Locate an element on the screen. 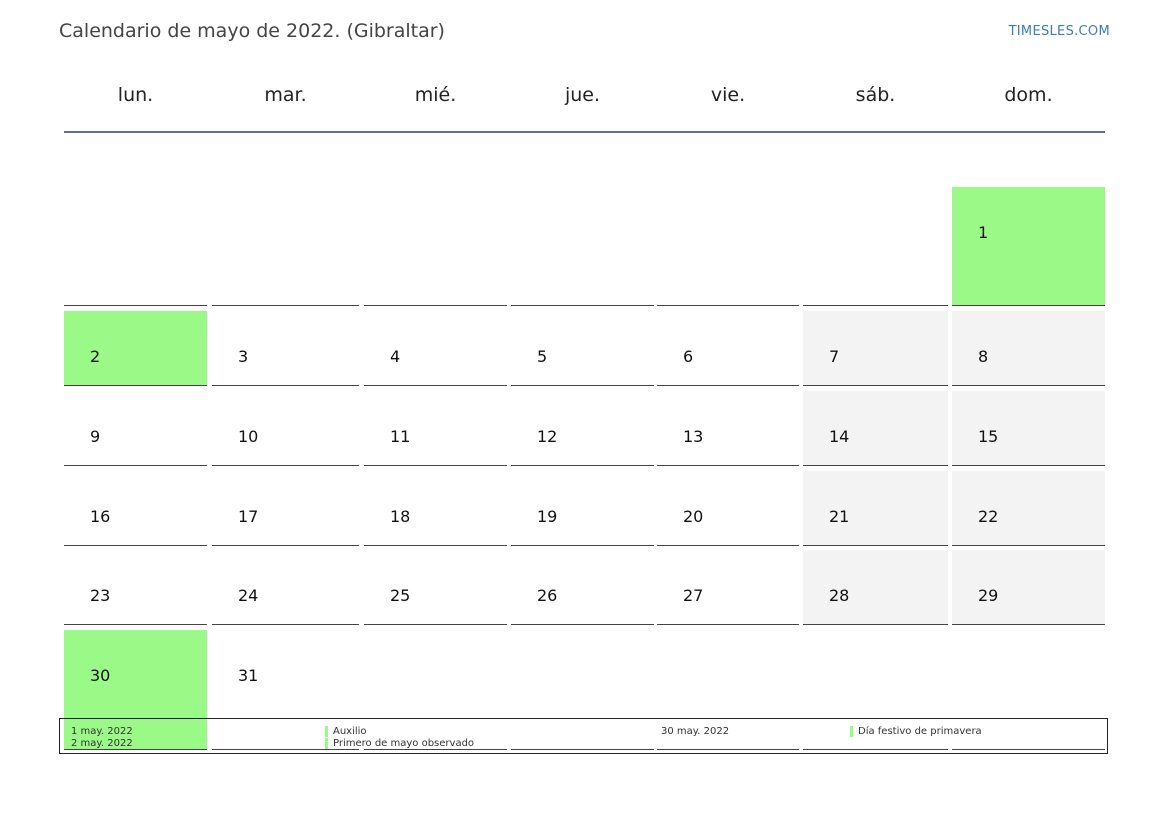  day-number: 23 is located at coordinates (100, 595).